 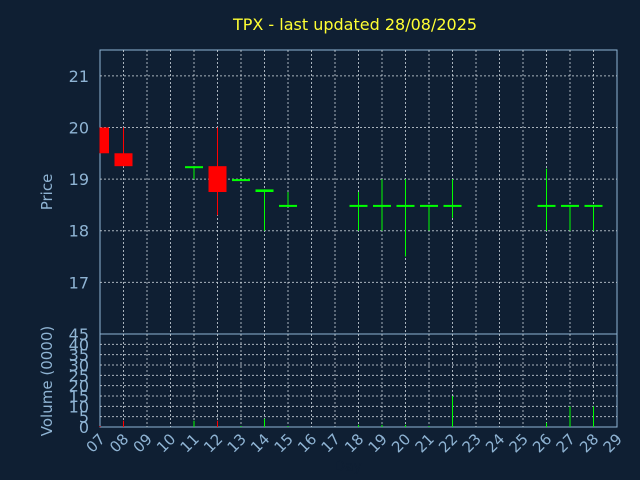 I want to click on price-tick-label: 19, so click(x=79, y=179).